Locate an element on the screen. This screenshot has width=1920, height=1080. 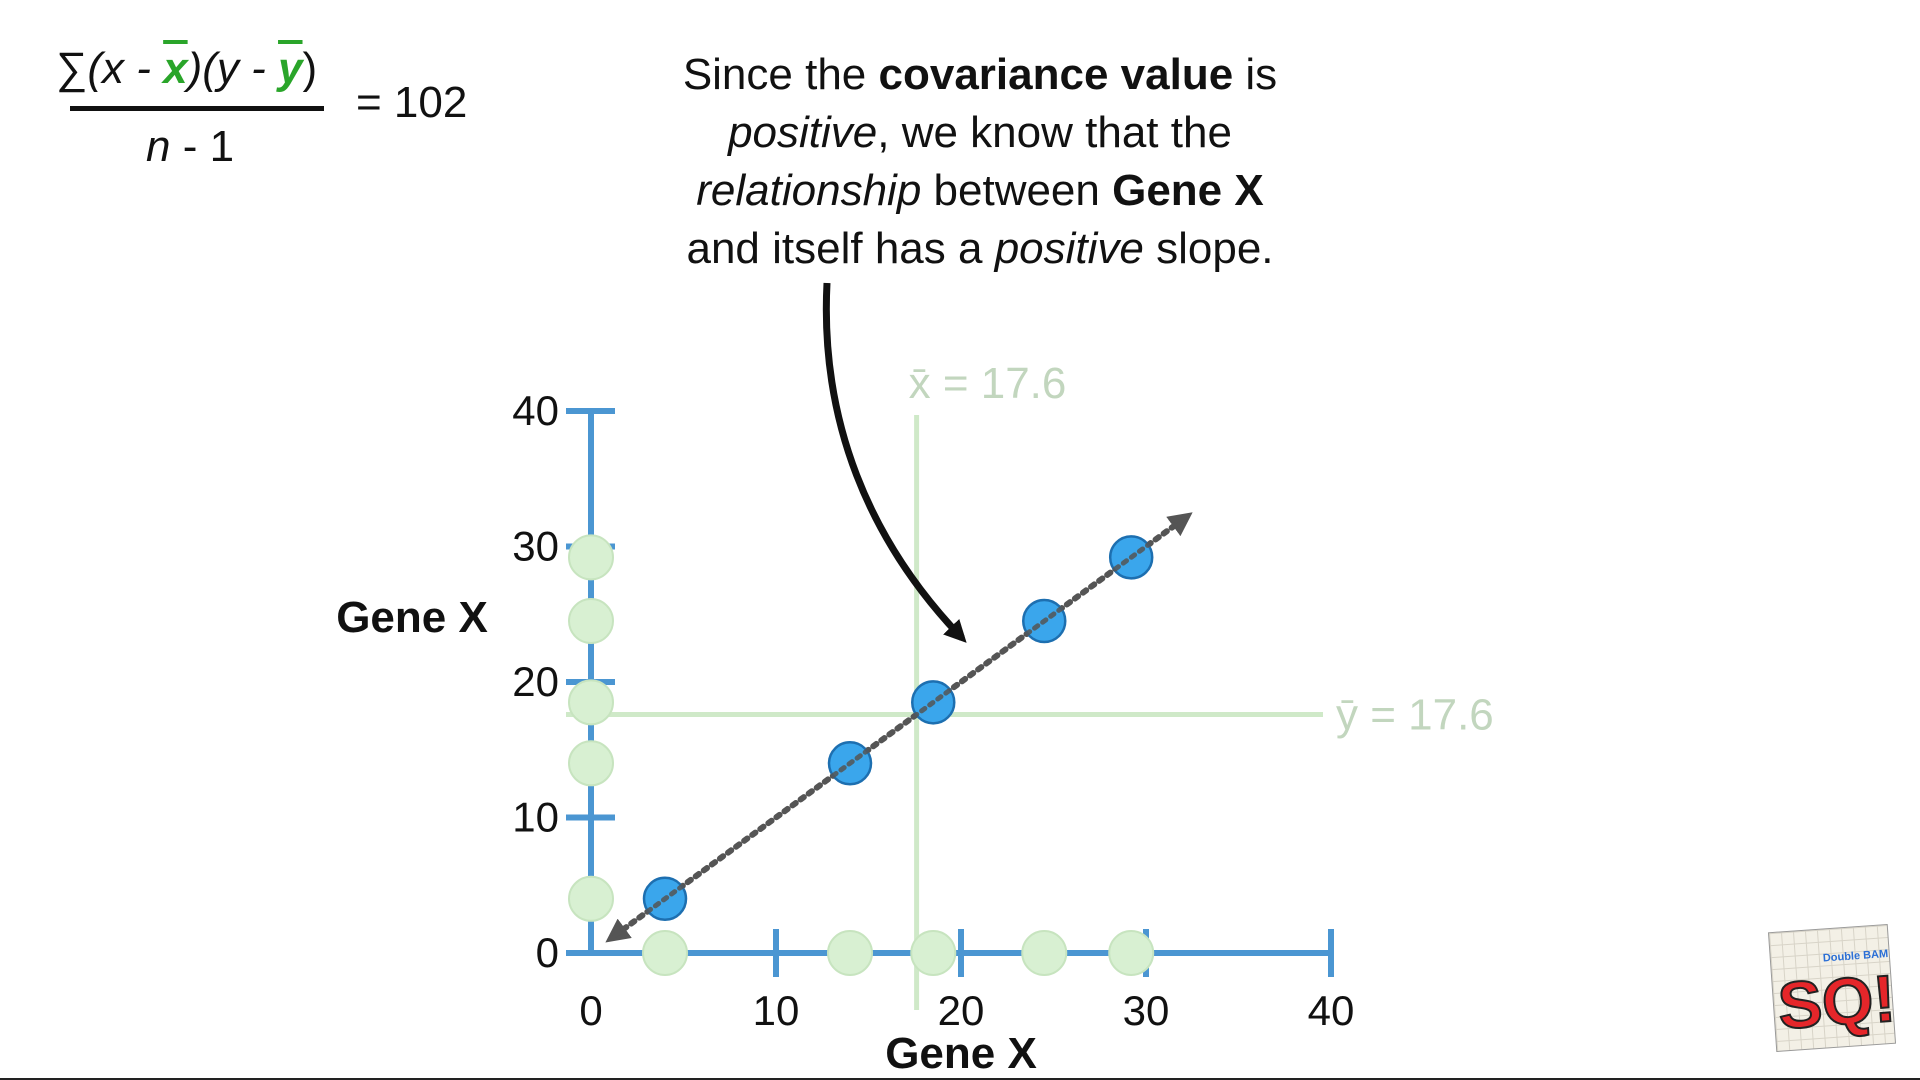
statquest-logo: SQ! Double BAM!! is located at coordinates (1832, 988).